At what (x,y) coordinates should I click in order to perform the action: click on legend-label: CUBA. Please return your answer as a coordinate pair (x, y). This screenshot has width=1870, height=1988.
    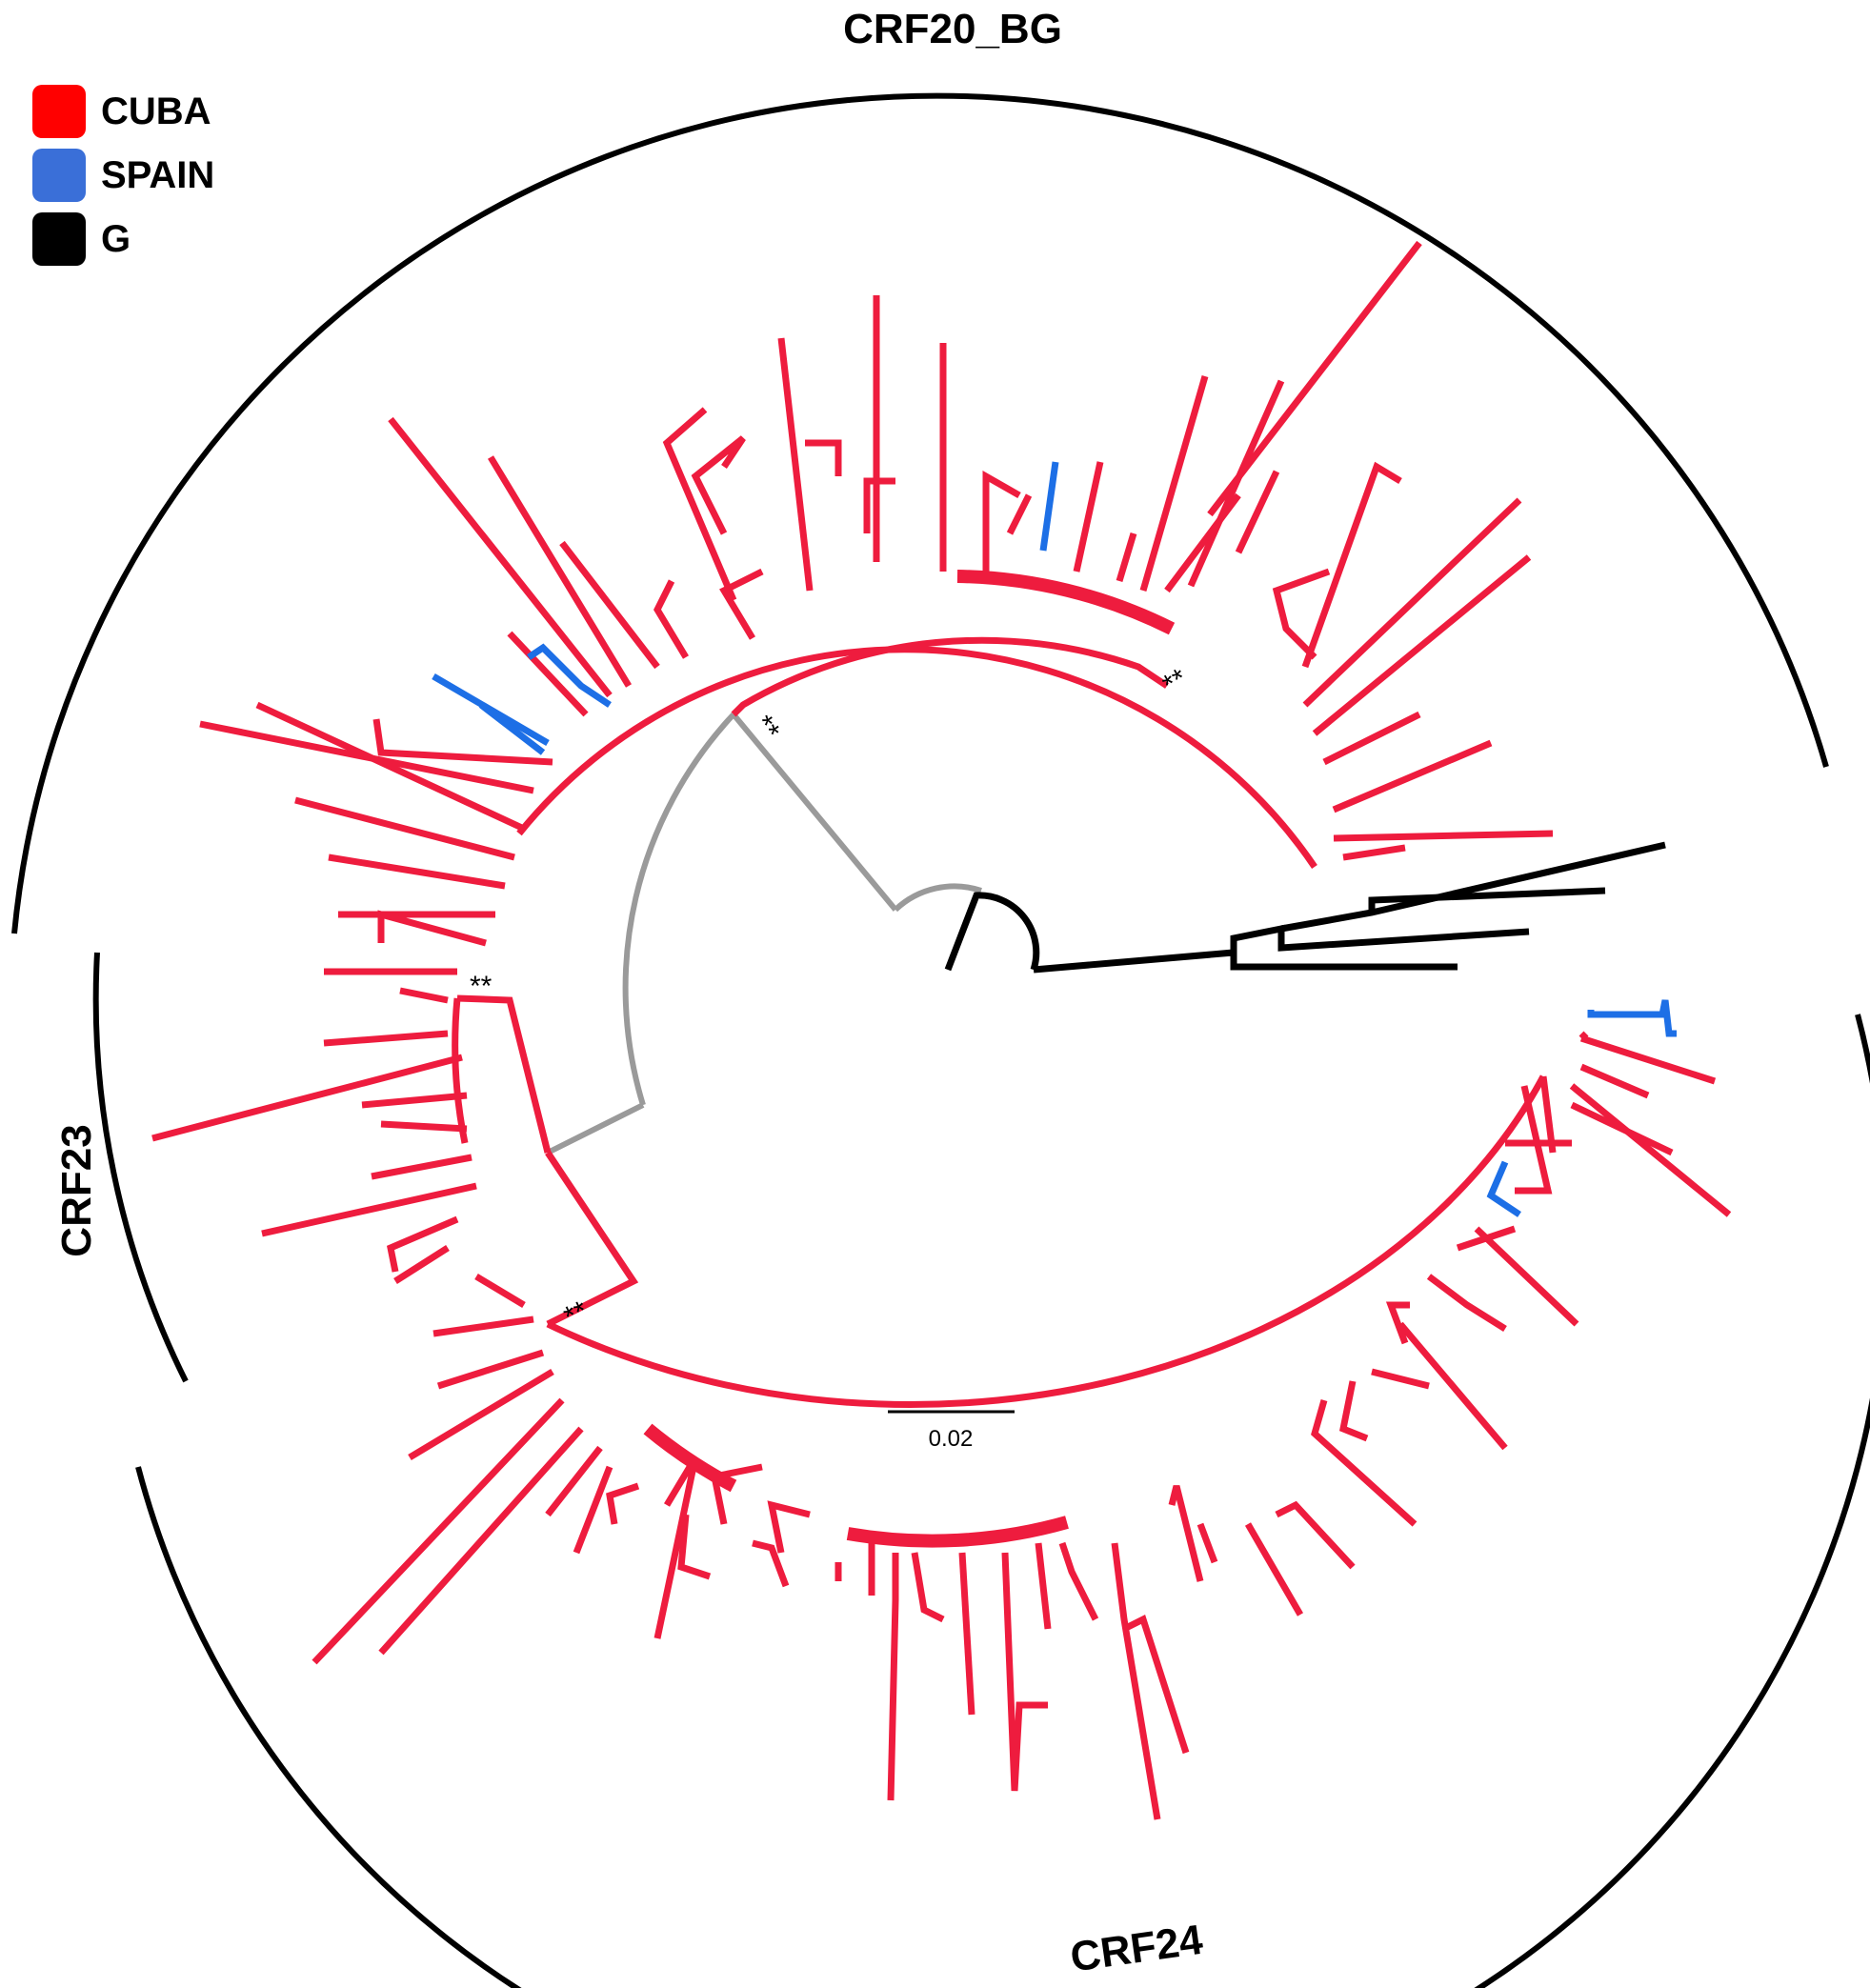
    Looking at the image, I should click on (156, 111).